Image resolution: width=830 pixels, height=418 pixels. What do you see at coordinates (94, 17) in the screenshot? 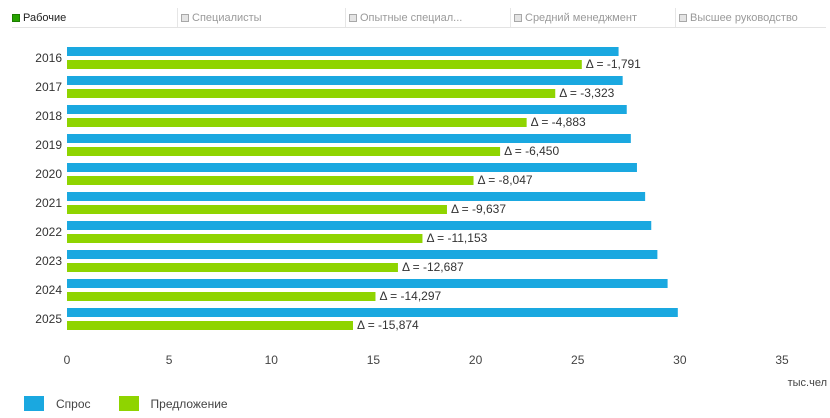
I see `tab-1: Рабочие` at bounding box center [94, 17].